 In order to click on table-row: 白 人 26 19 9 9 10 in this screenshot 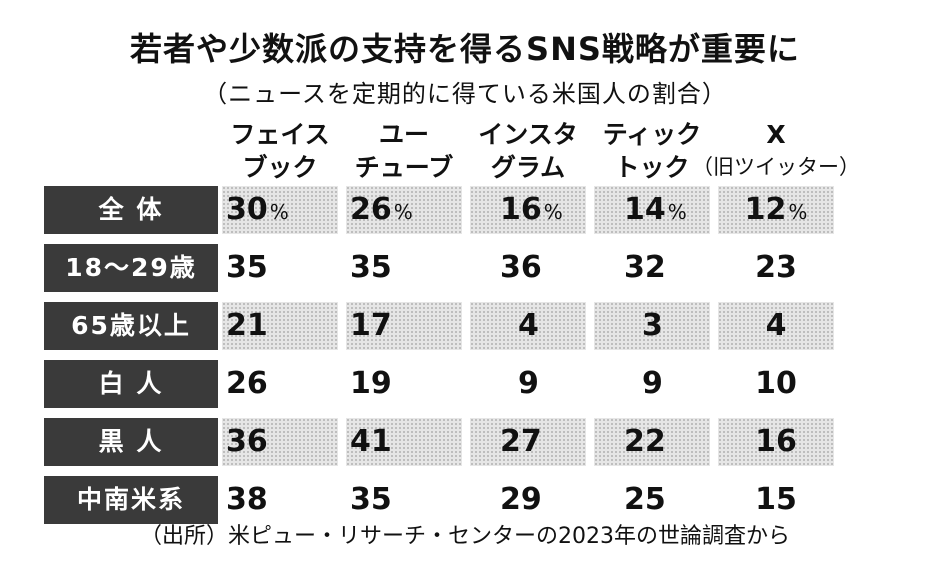, I will do `click(468, 384)`.